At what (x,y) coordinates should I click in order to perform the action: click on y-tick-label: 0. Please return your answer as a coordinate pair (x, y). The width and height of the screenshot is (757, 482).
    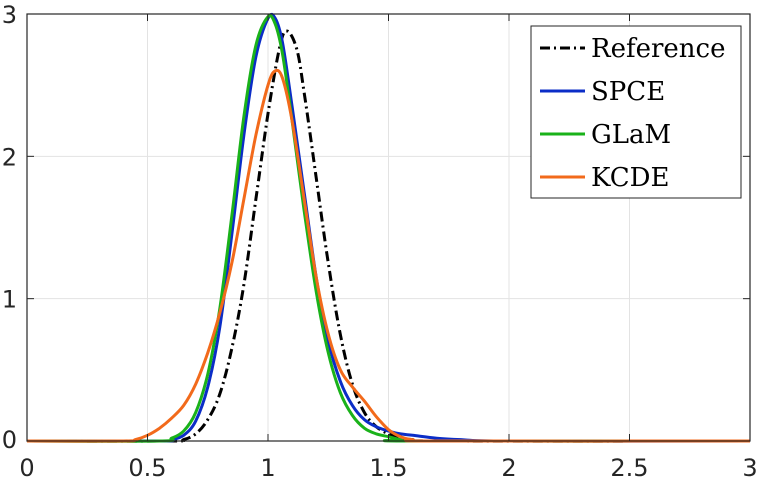
    Looking at the image, I should click on (9, 440).